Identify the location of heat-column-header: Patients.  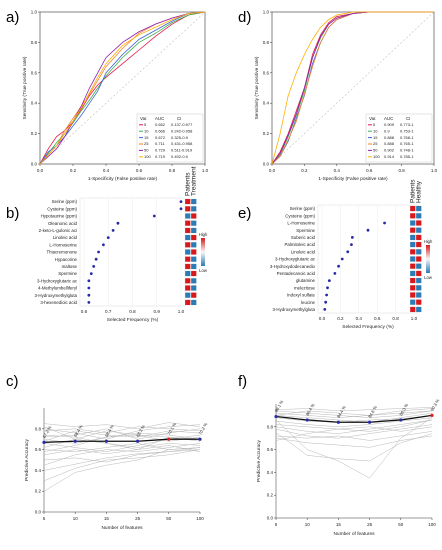
(413, 191).